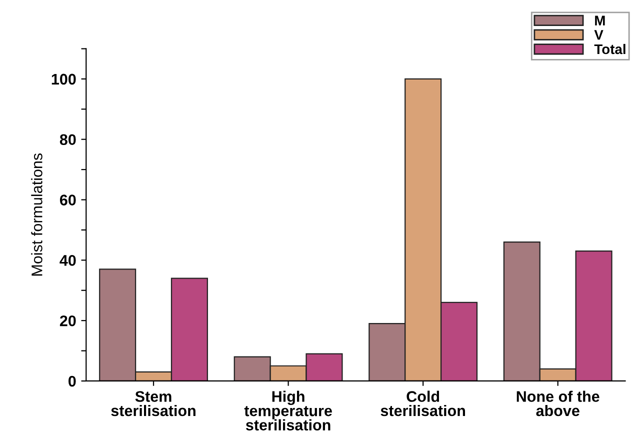 This screenshot has width=638, height=443. What do you see at coordinates (68, 320) in the screenshot?
I see `y-tick-label: 20` at bounding box center [68, 320].